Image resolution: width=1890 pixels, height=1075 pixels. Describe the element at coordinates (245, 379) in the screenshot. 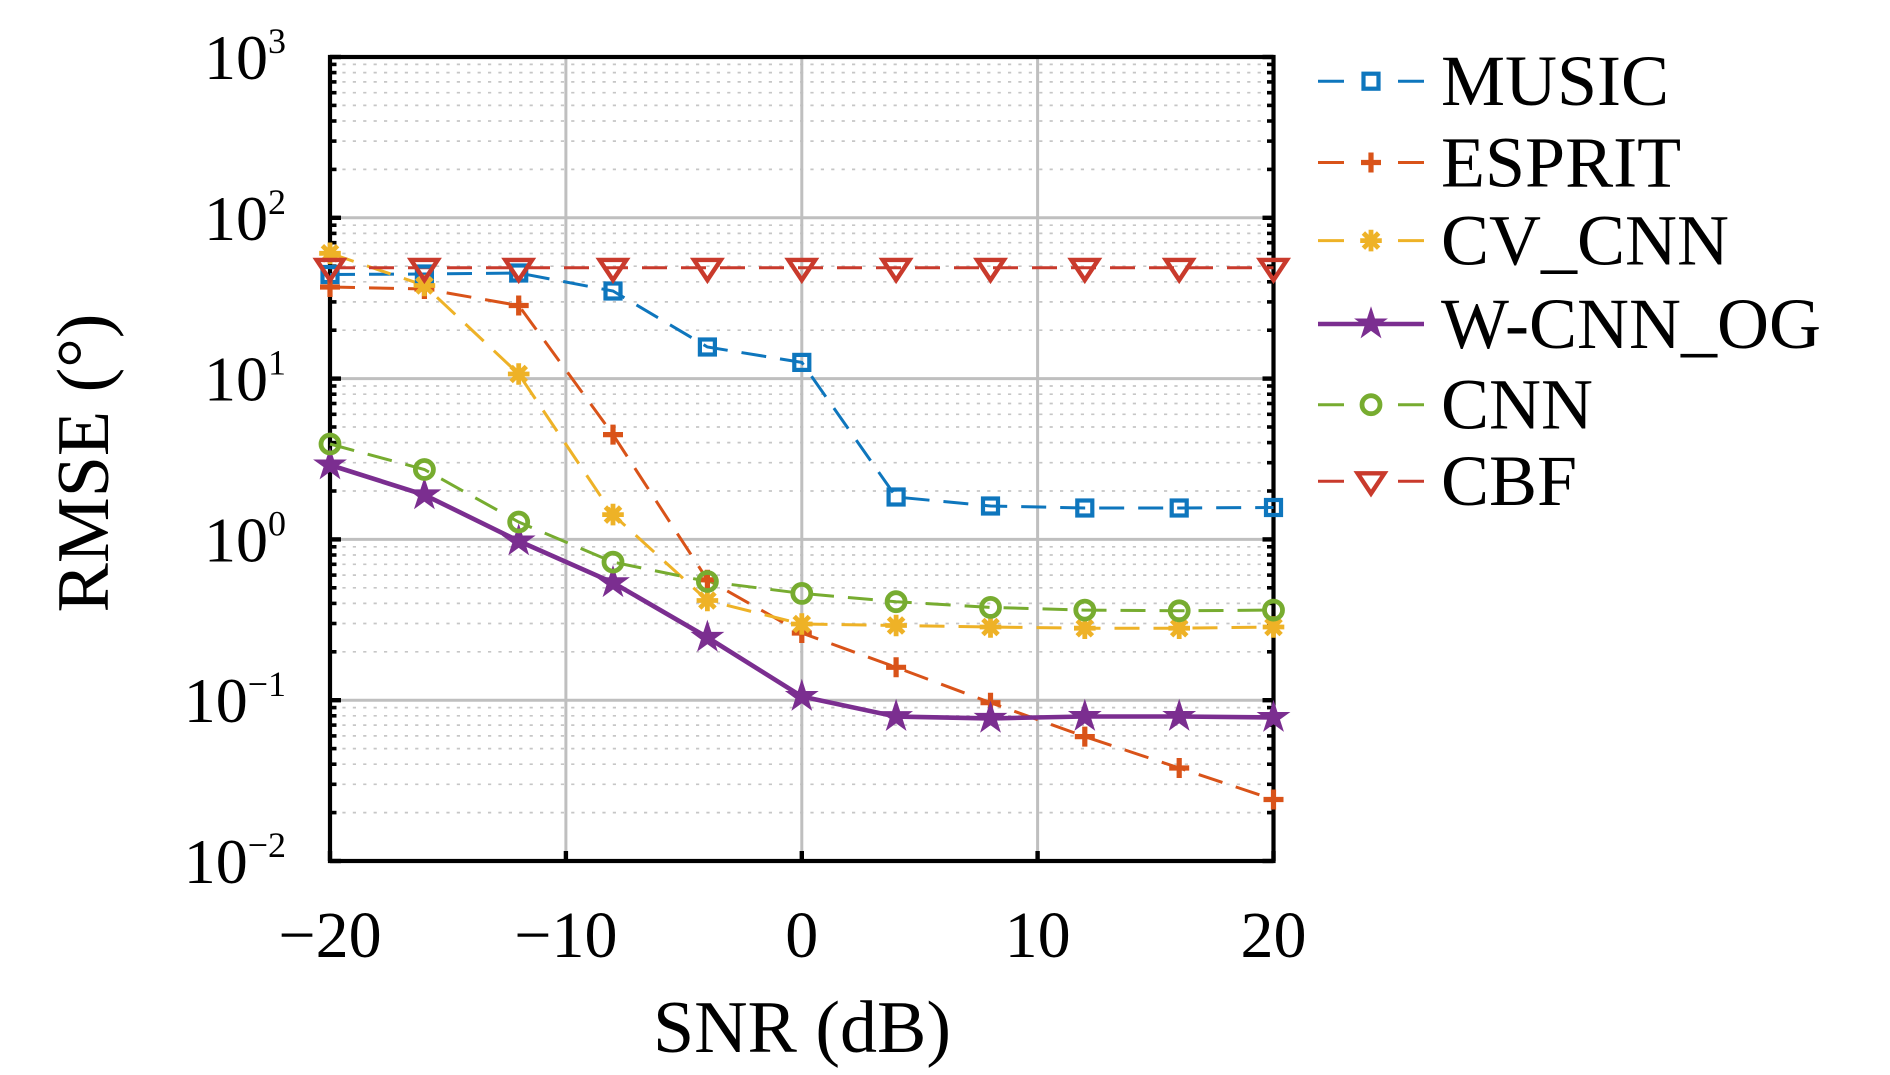

I see `svg-text: 10¹` at that location.